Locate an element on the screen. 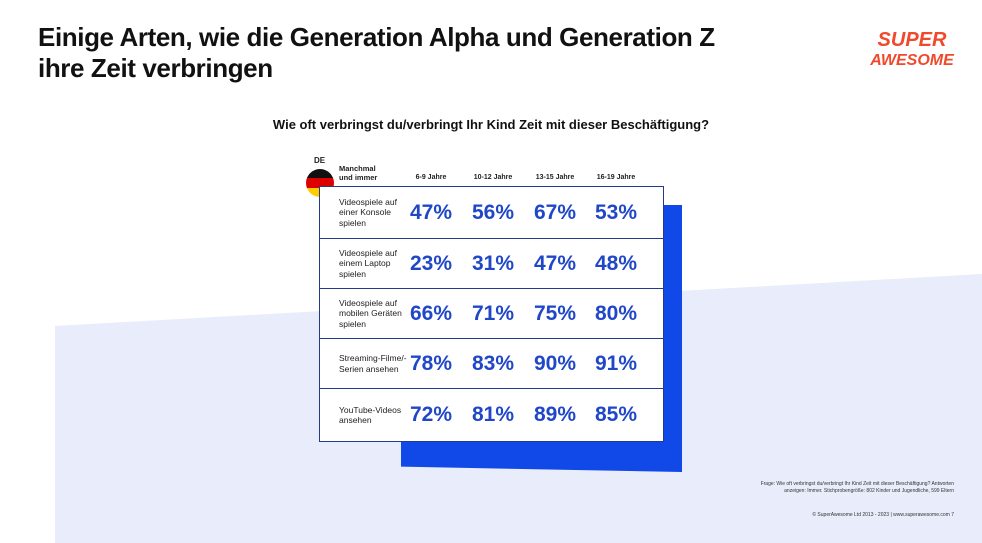 This screenshot has height=543, width=982. country-code: DE is located at coordinates (320, 160).